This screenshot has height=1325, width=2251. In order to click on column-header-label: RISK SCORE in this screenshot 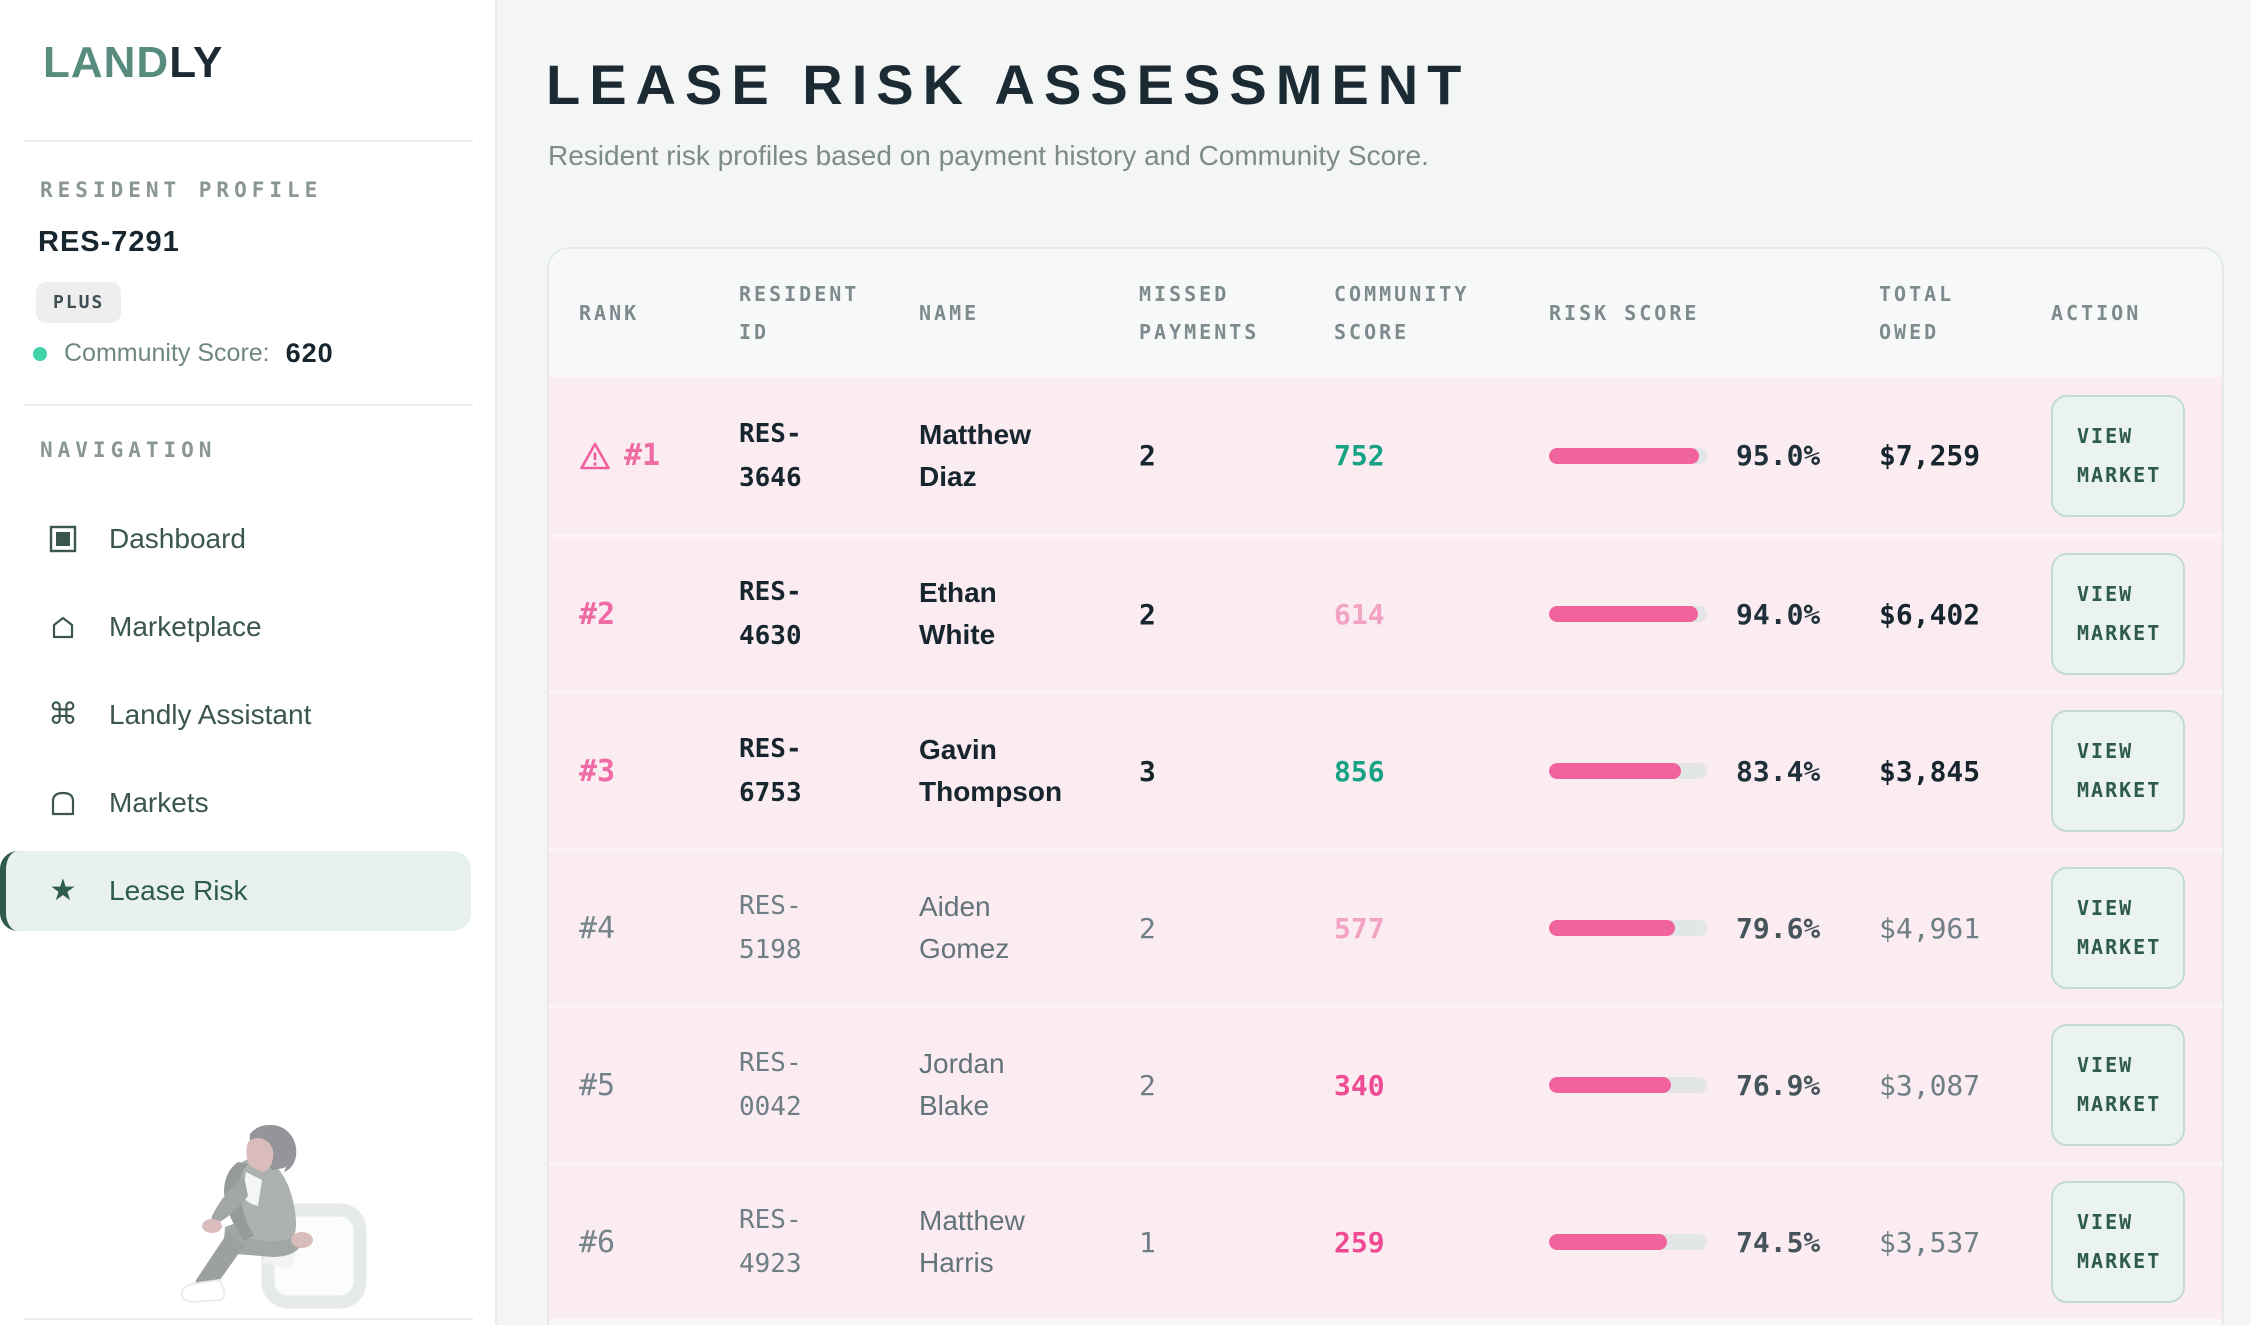, I will do `click(1624, 313)`.